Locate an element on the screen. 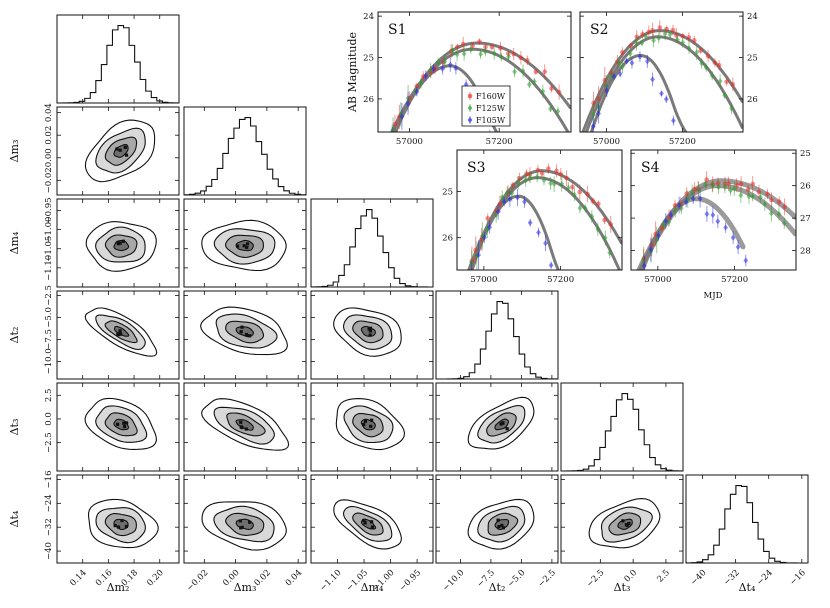 The width and height of the screenshot is (830, 608). y-axis-label: Δt₂ is located at coordinates (14, 335).